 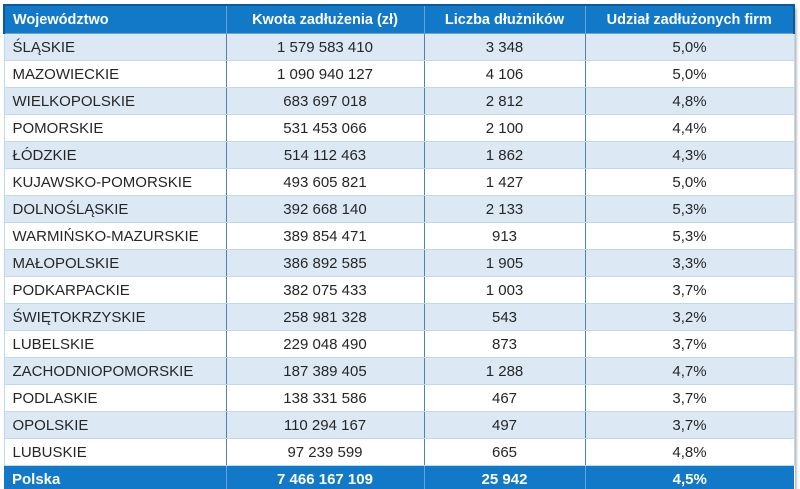 I want to click on debtor-count-cell: 3 348, so click(x=505, y=47).